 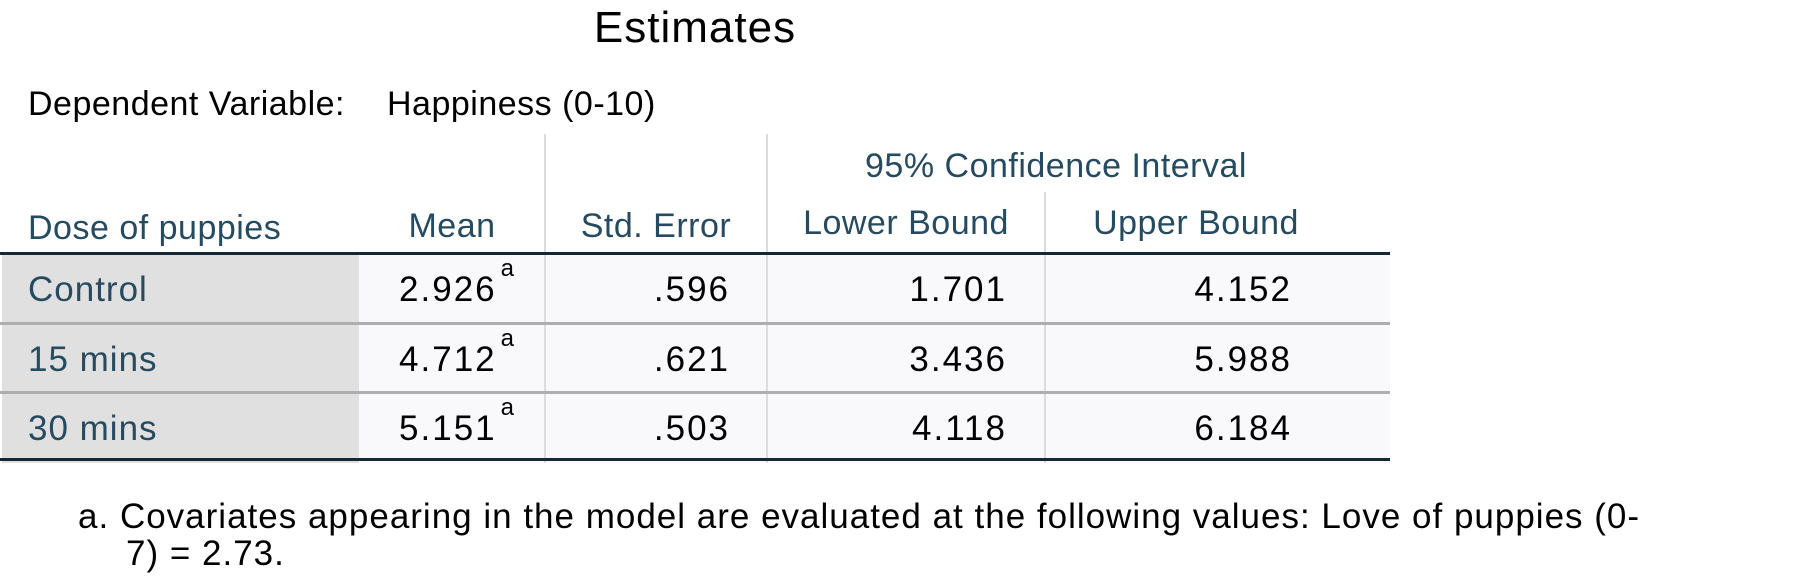 I want to click on cell-mean: 5.151a, so click(x=456, y=428).